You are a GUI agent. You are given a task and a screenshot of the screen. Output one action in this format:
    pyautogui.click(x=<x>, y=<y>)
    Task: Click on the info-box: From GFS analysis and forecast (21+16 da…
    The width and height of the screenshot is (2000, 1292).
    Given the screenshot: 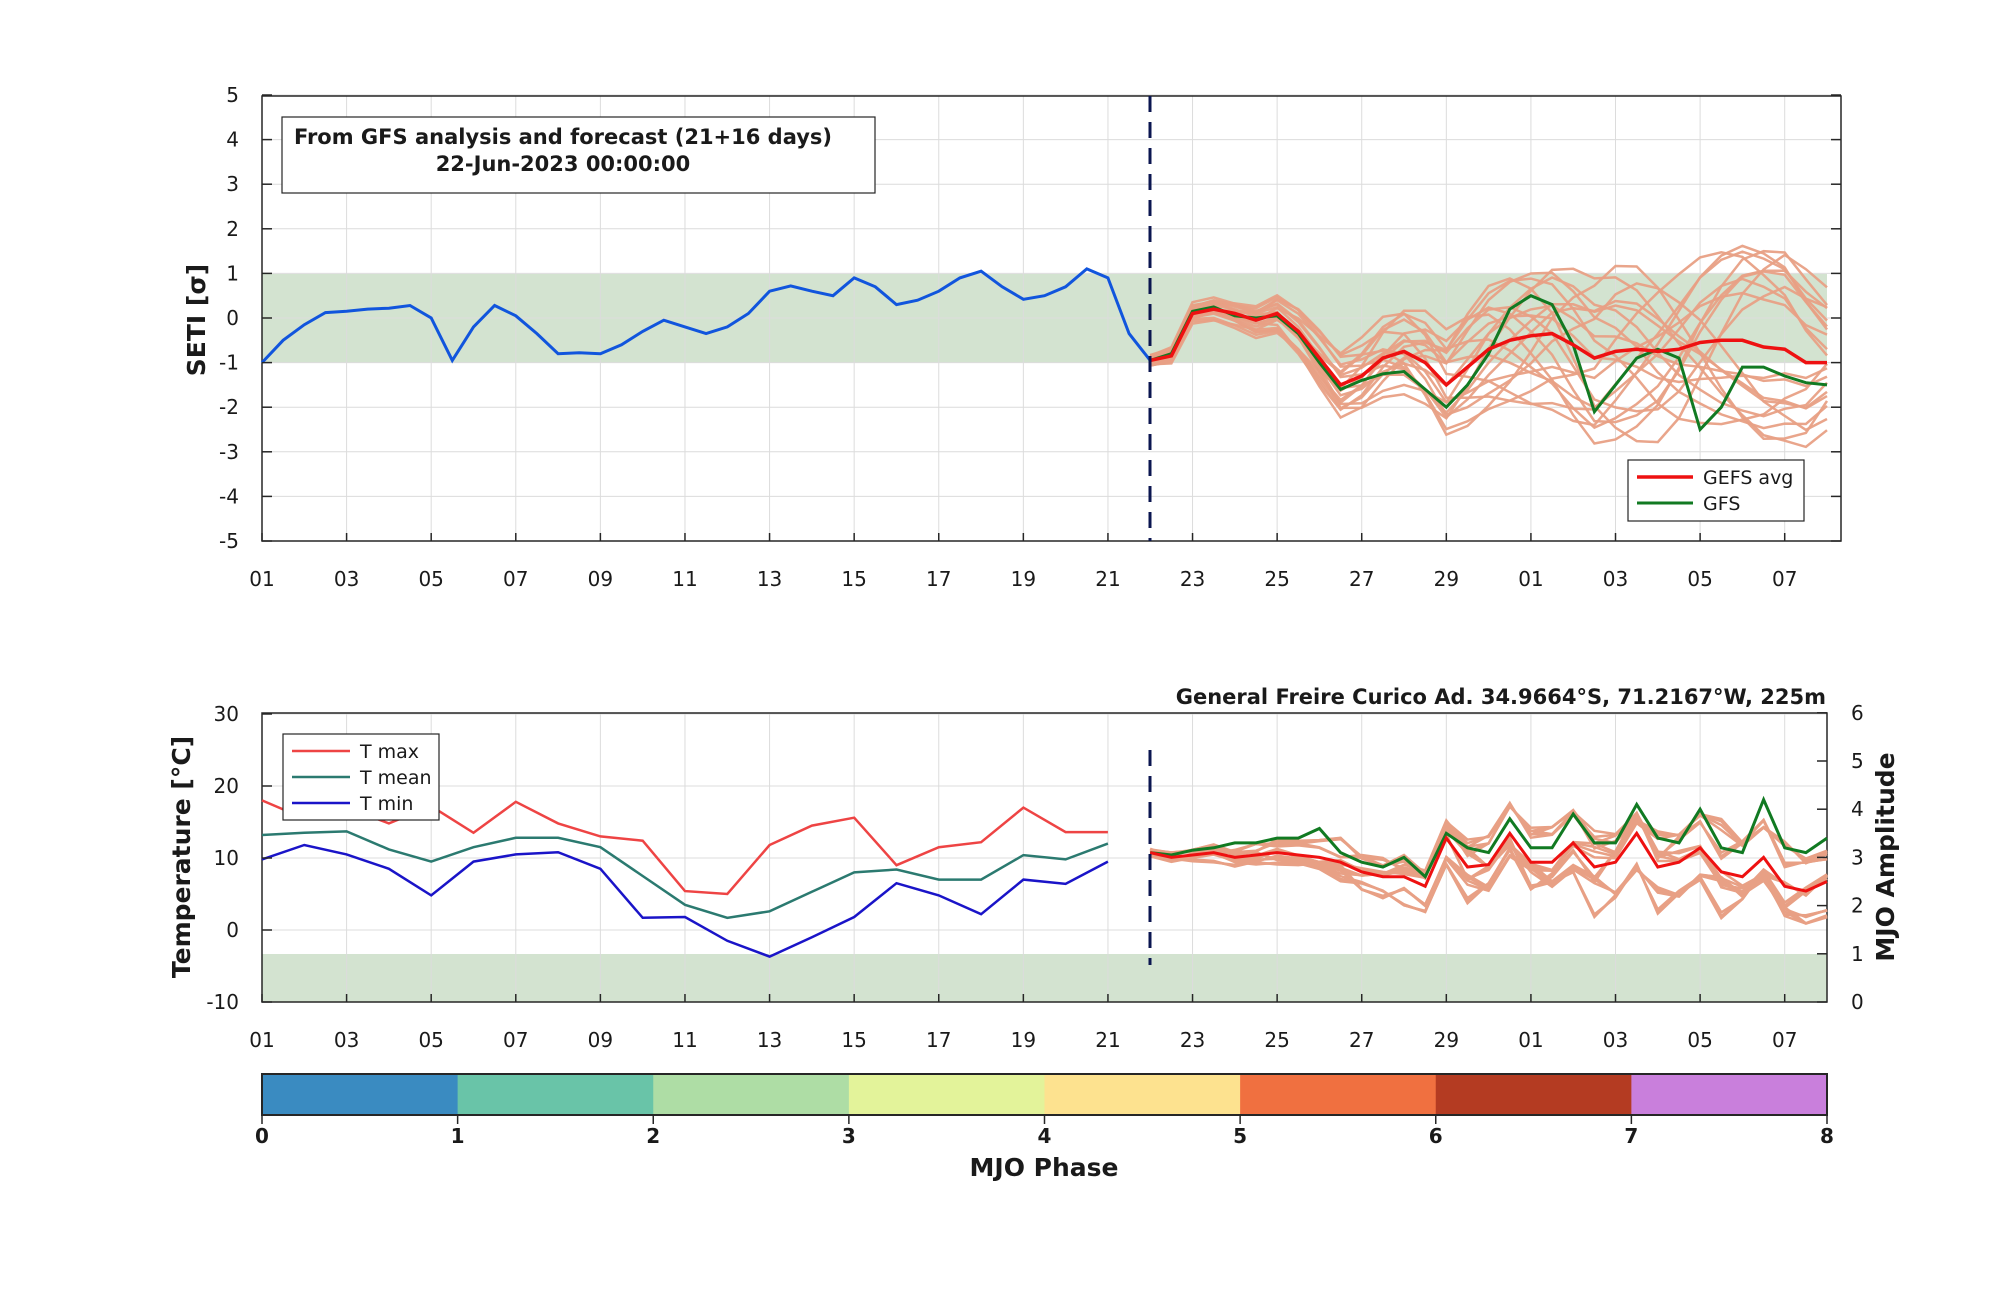 What is the action you would take?
    pyautogui.click(x=578, y=155)
    